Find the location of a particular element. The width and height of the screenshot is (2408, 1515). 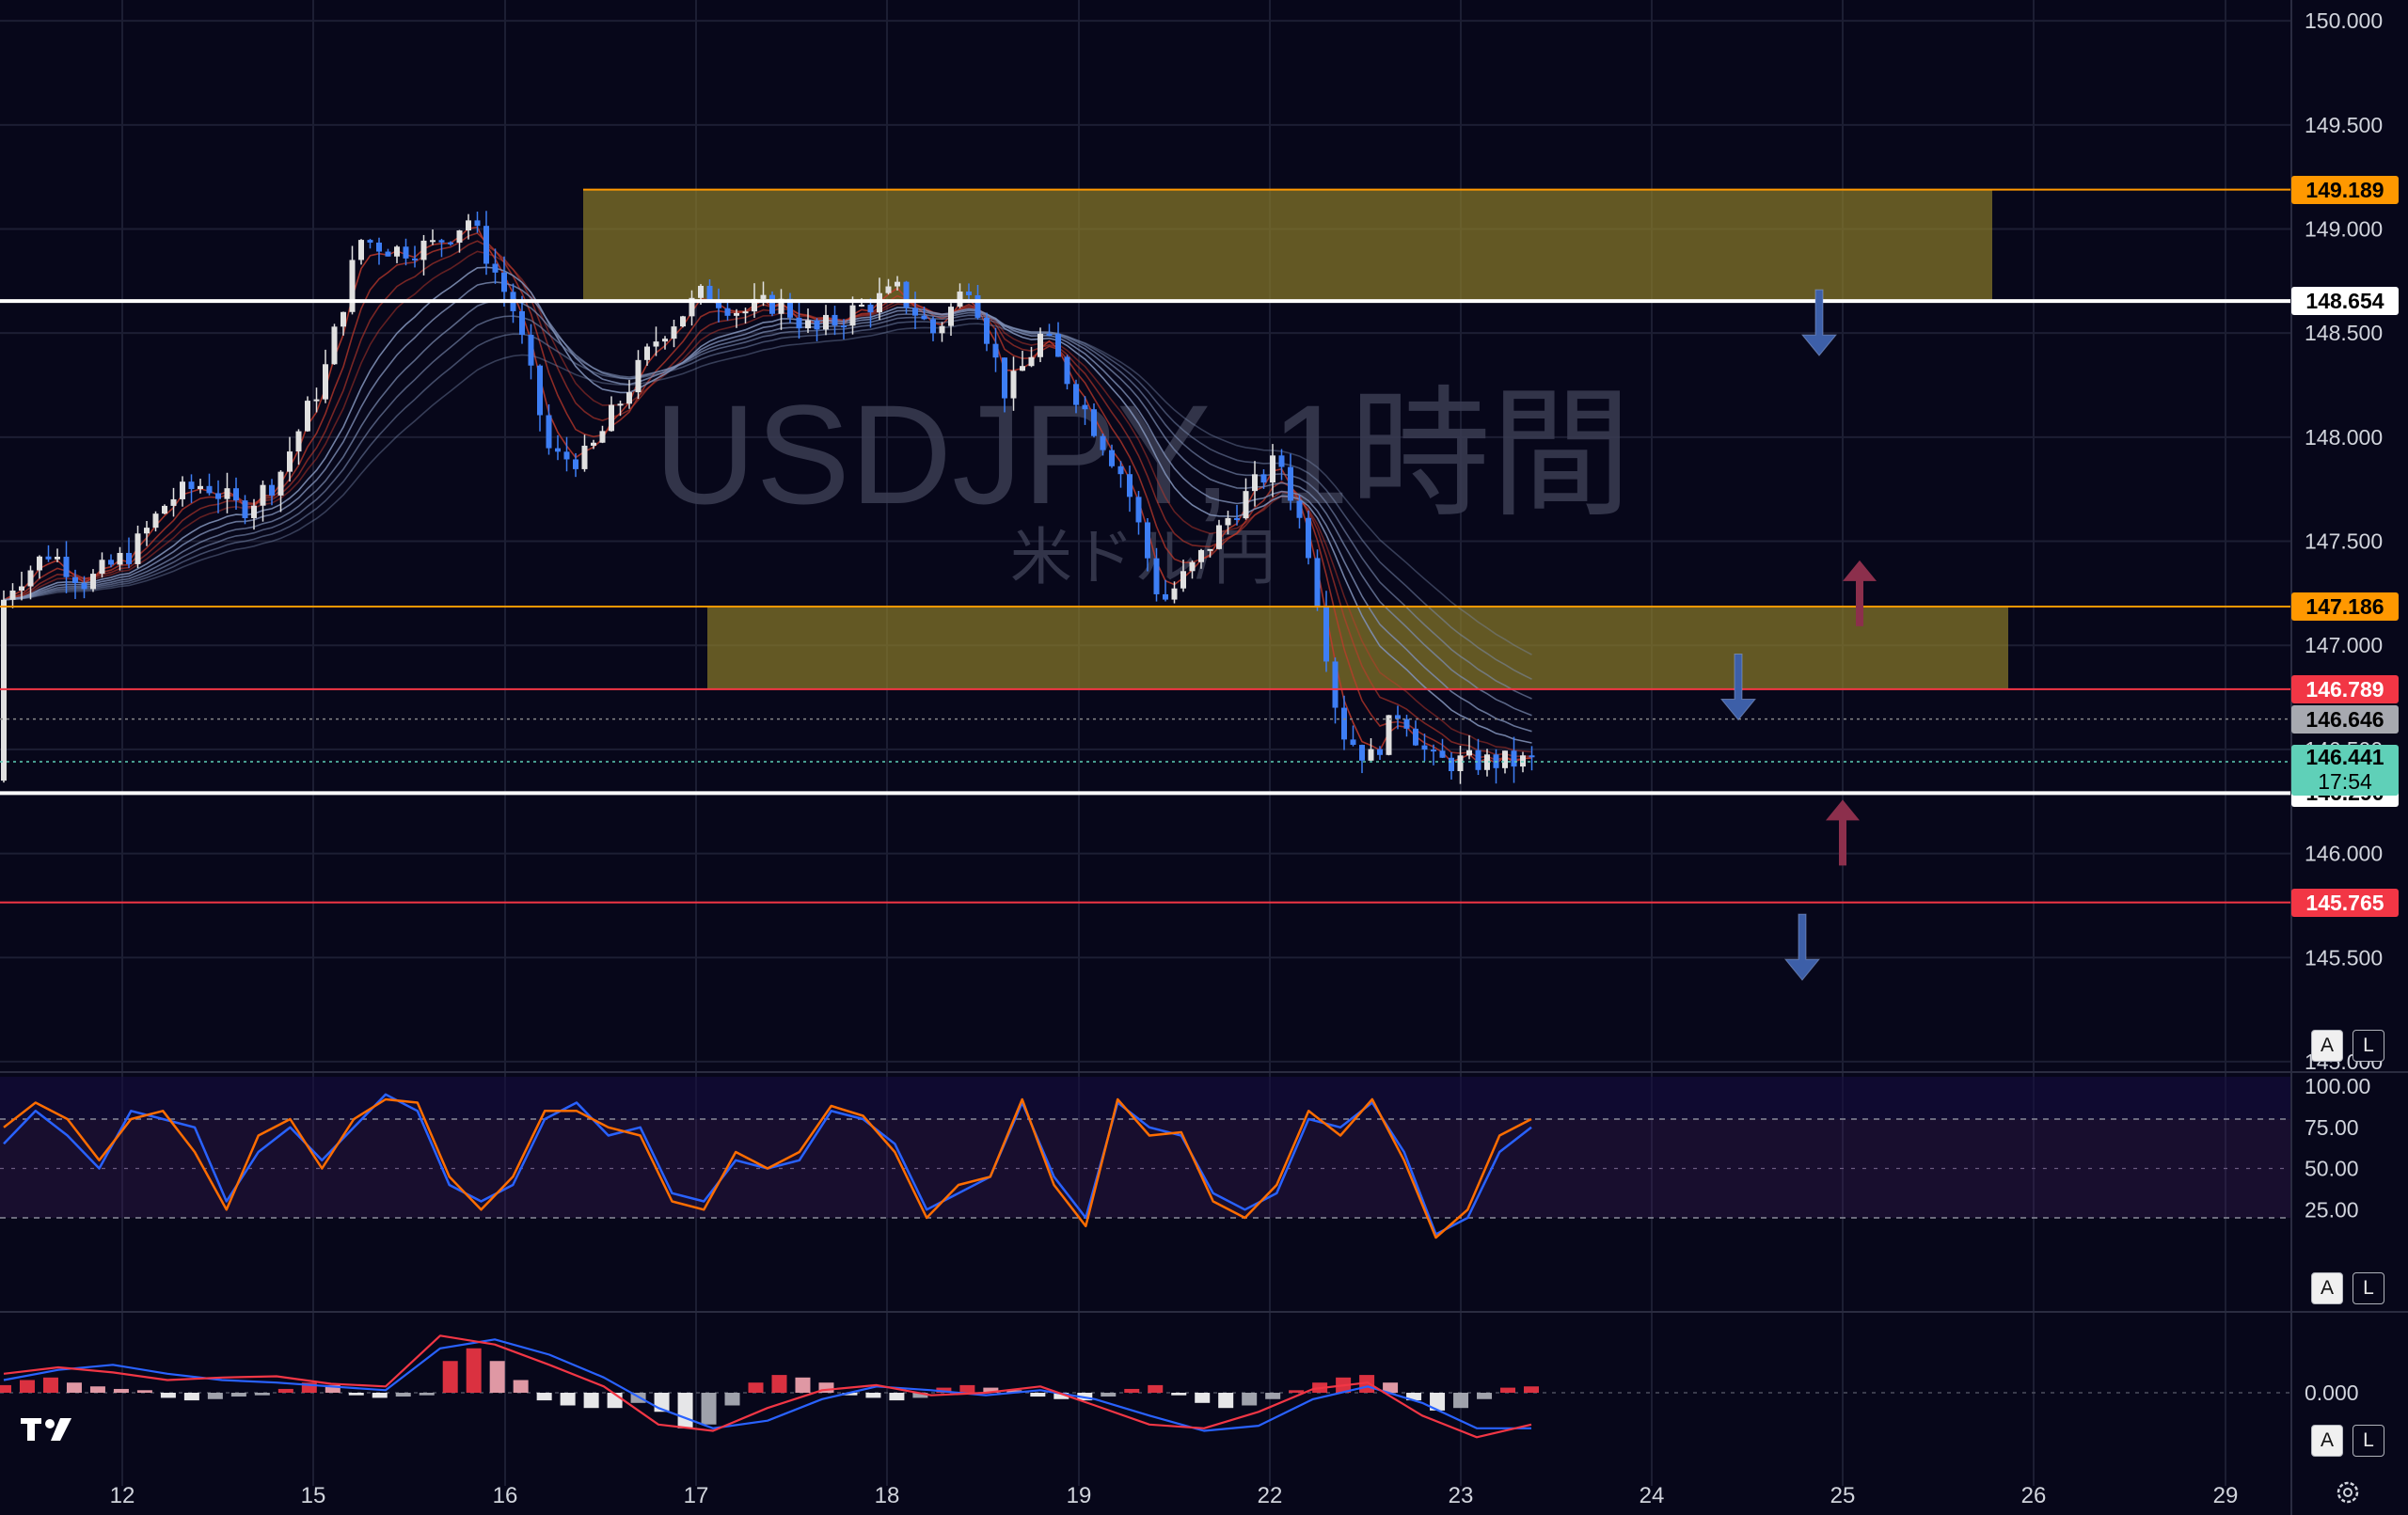

auto-scale-button: A is located at coordinates (2327, 1046).